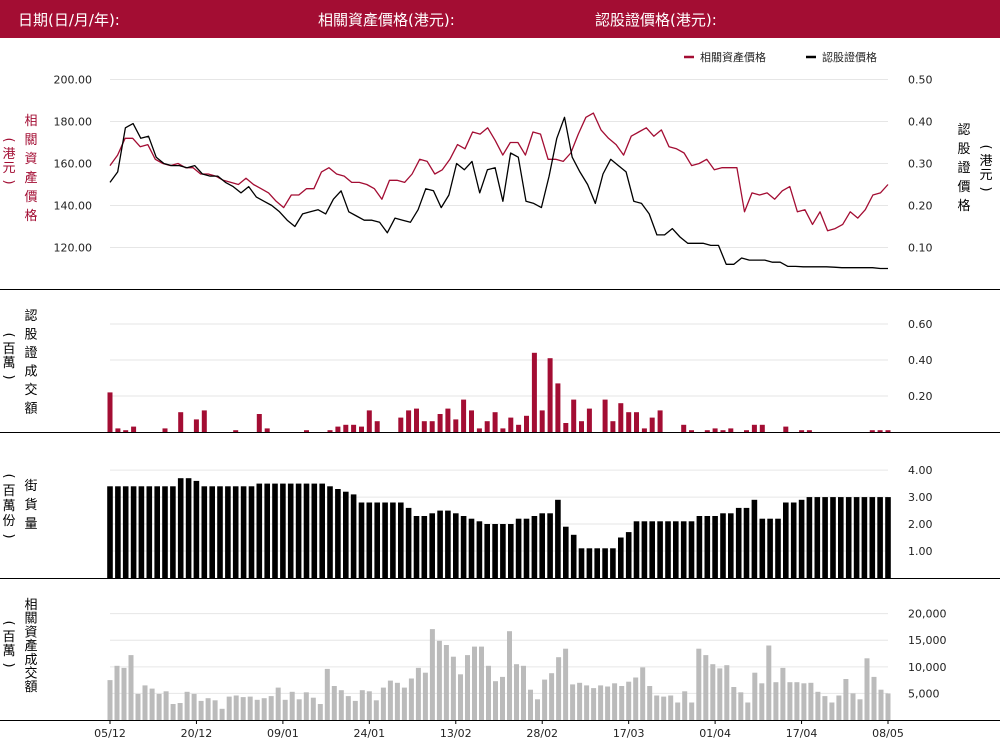  Describe the element at coordinates (802, 733) in the screenshot. I see `x-axis-tick: 17/04` at that location.